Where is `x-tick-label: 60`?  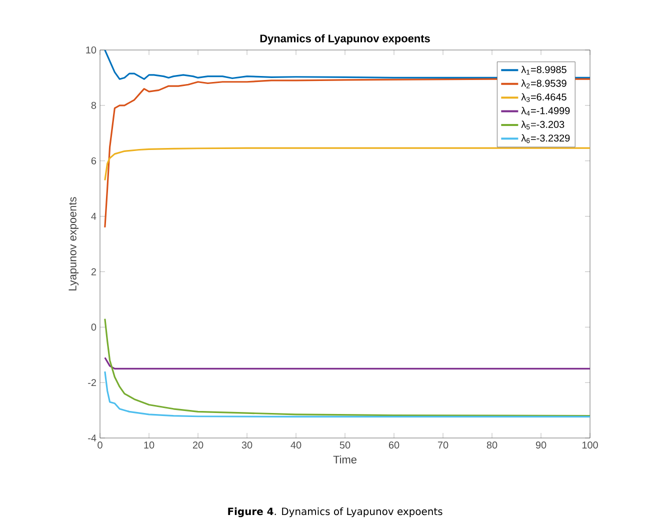 x-tick-label: 60 is located at coordinates (394, 445).